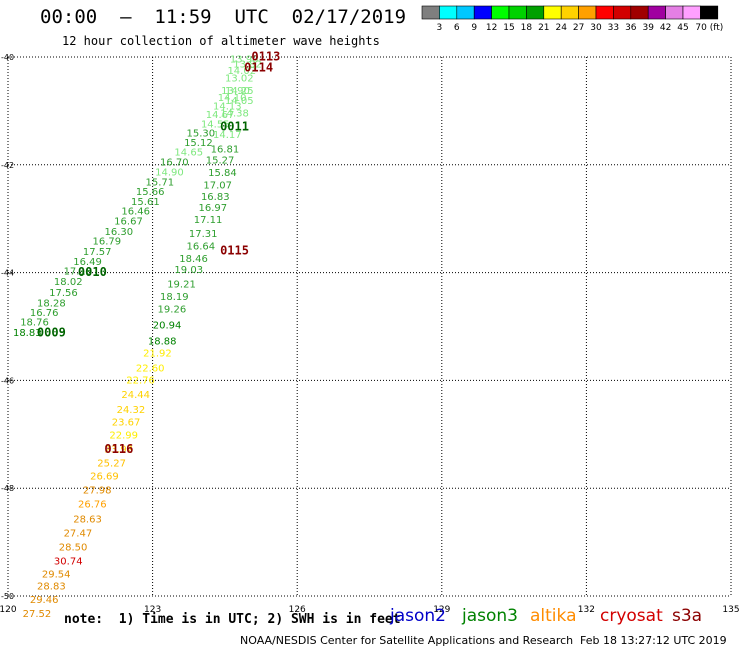  Describe the element at coordinates (215, 124) in the screenshot. I see `wave-height-value: 14.55` at that location.